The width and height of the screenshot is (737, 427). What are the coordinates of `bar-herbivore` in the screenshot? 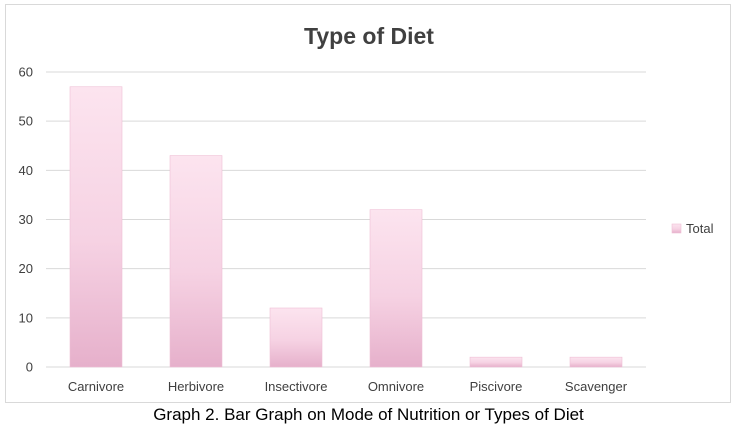 It's located at (196, 261).